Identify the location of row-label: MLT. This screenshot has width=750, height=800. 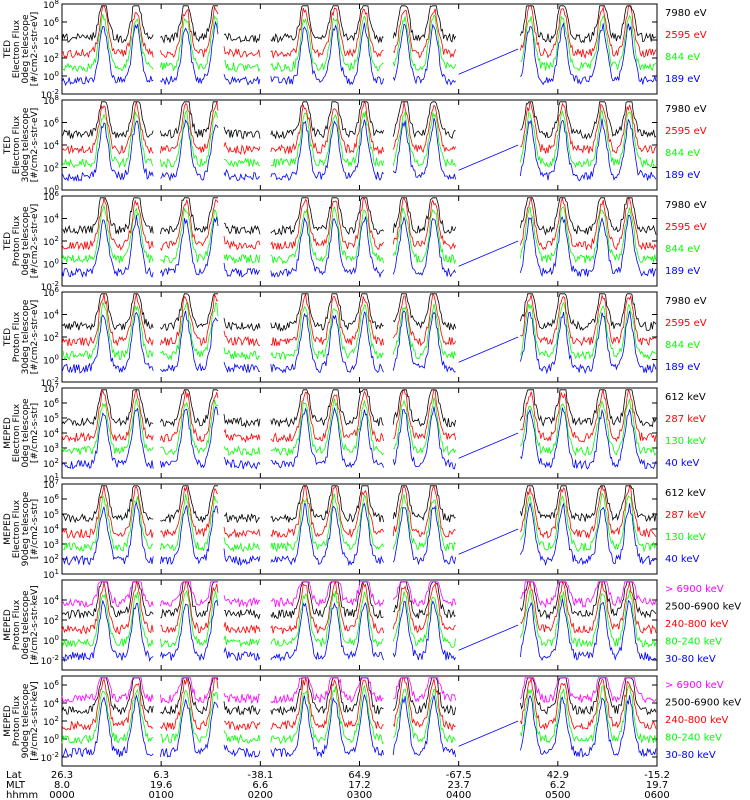
(16, 785).